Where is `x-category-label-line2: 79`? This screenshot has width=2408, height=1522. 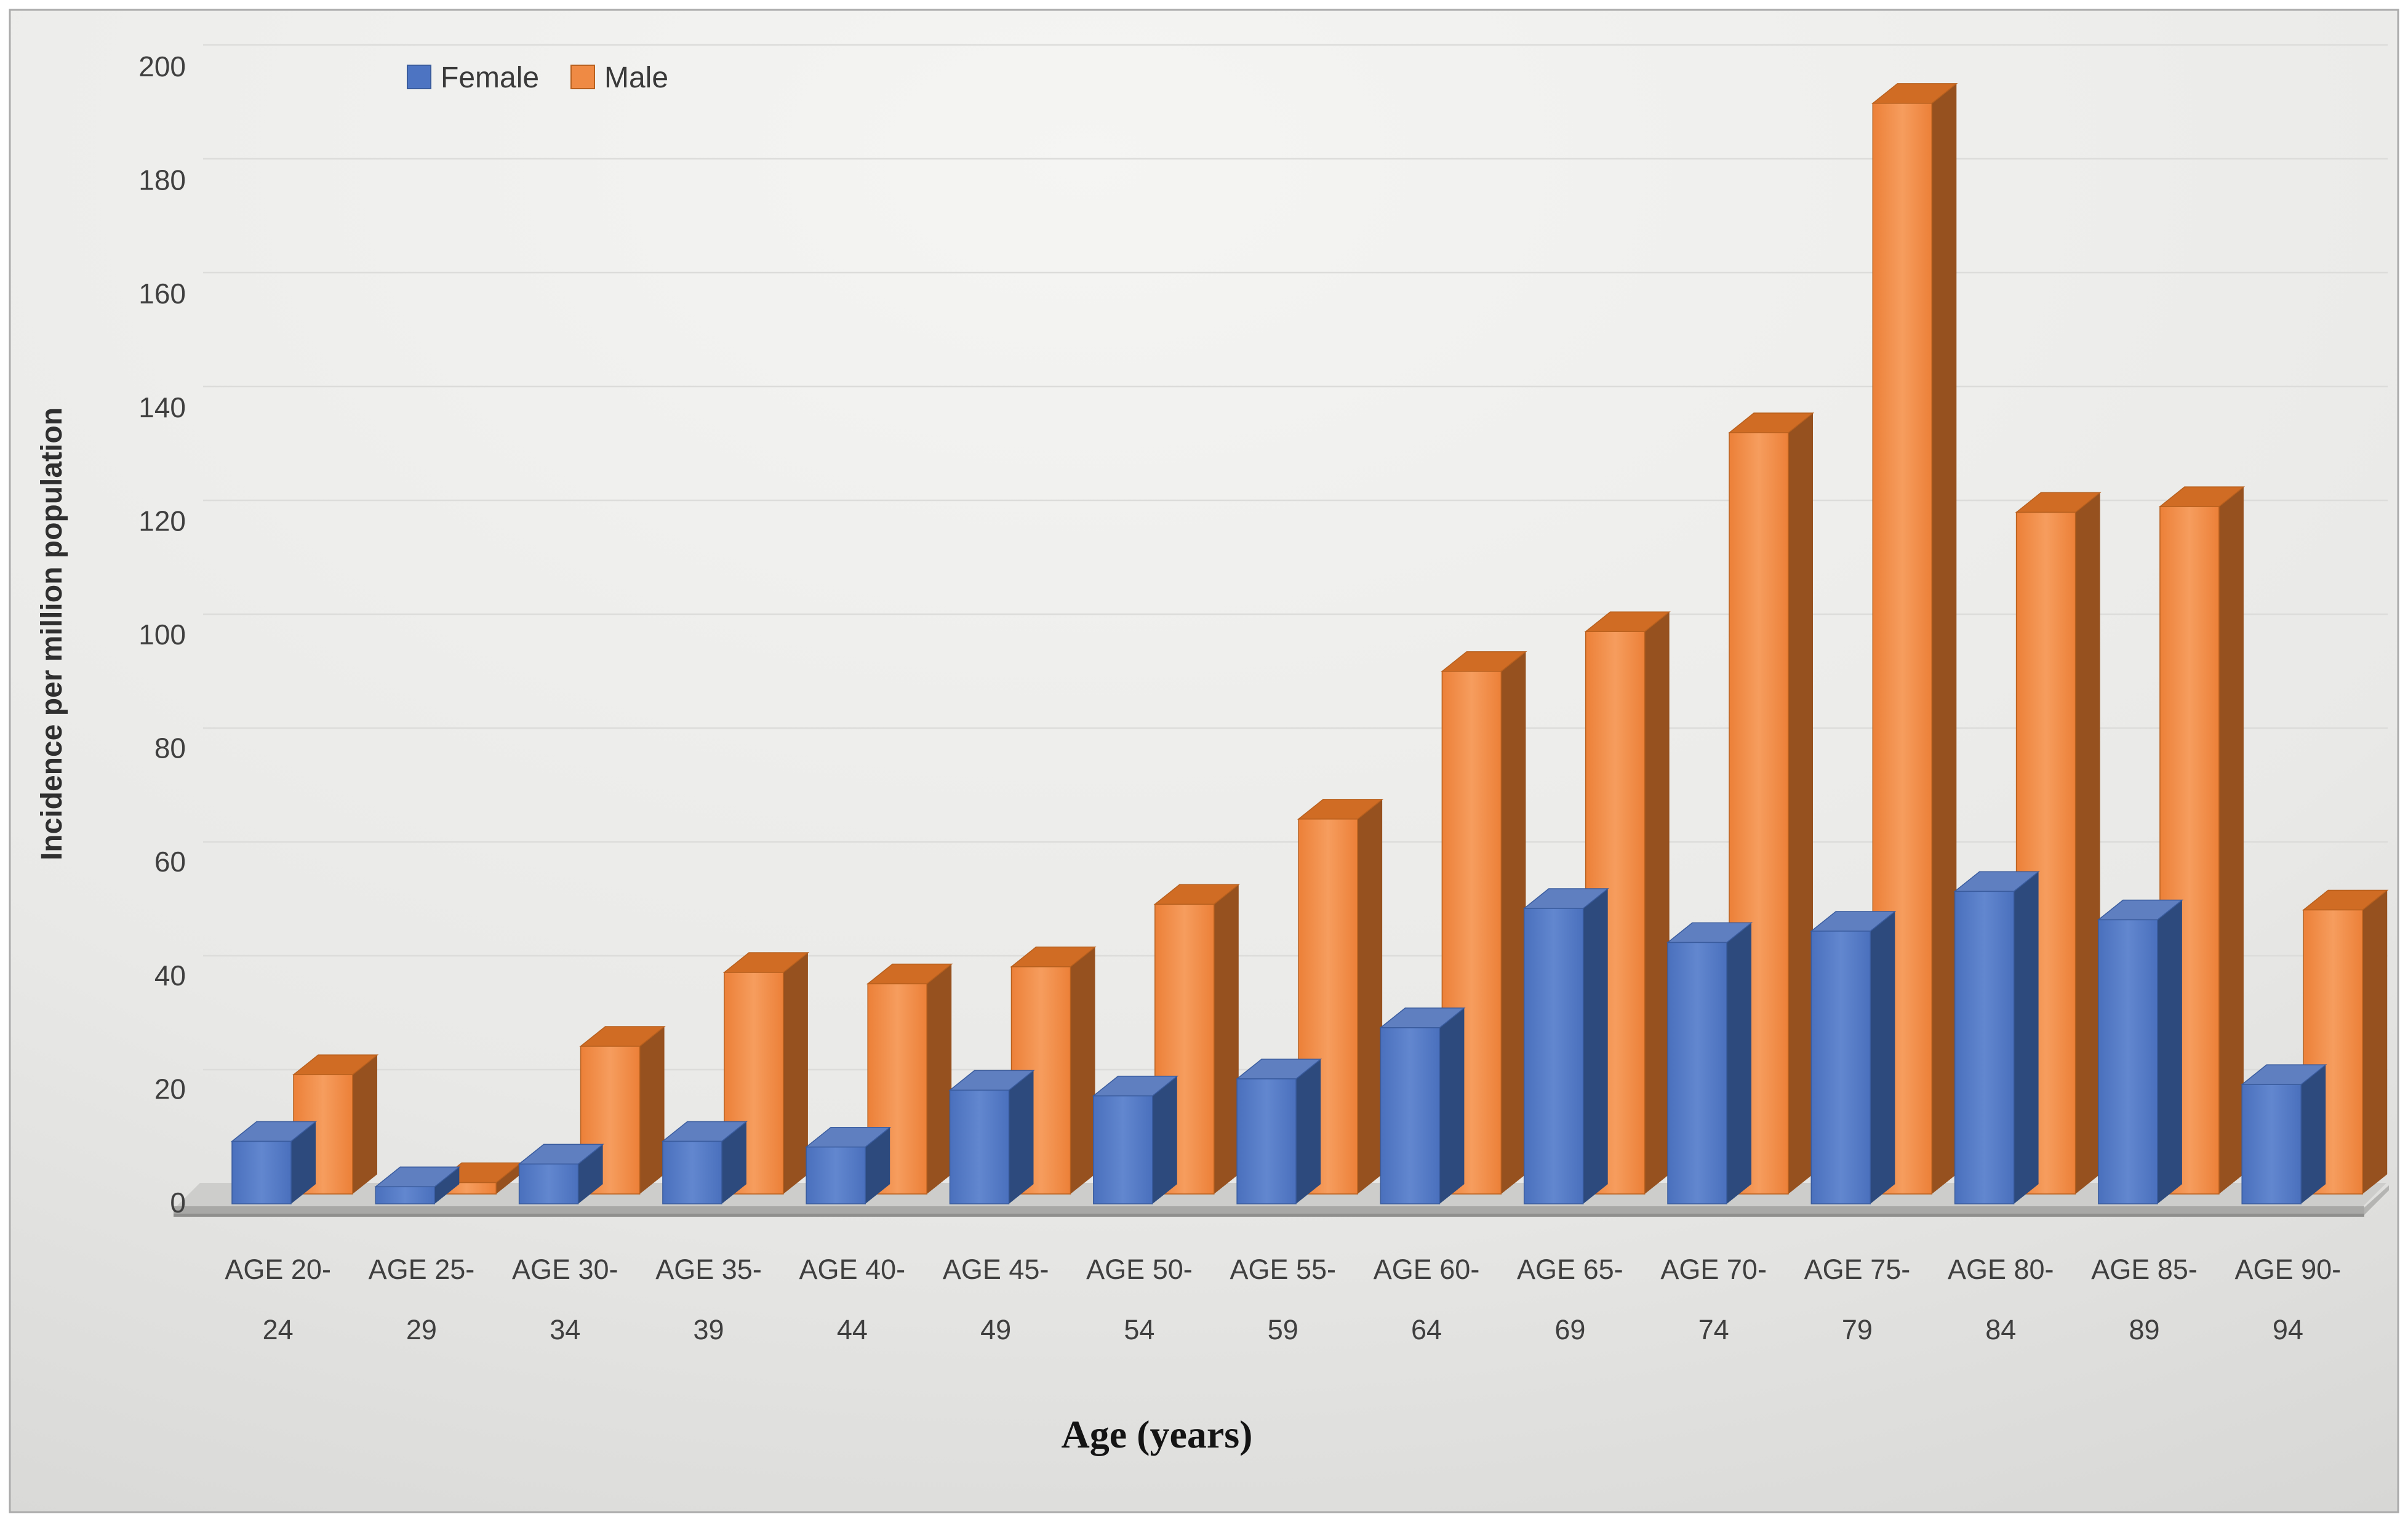 x-category-label-line2: 79 is located at coordinates (1857, 1329).